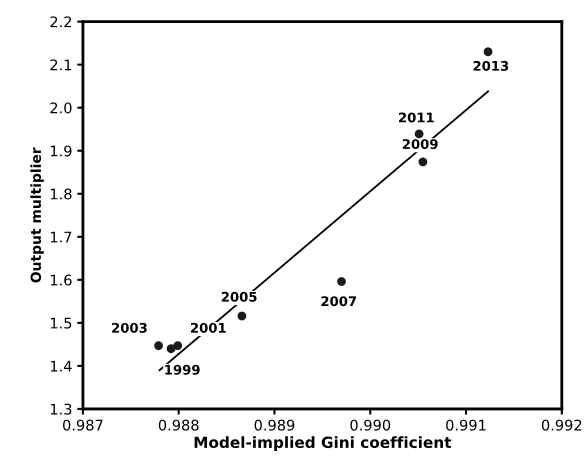 This screenshot has height=460, width=584. I want to click on annotation: 2011, so click(416, 117).